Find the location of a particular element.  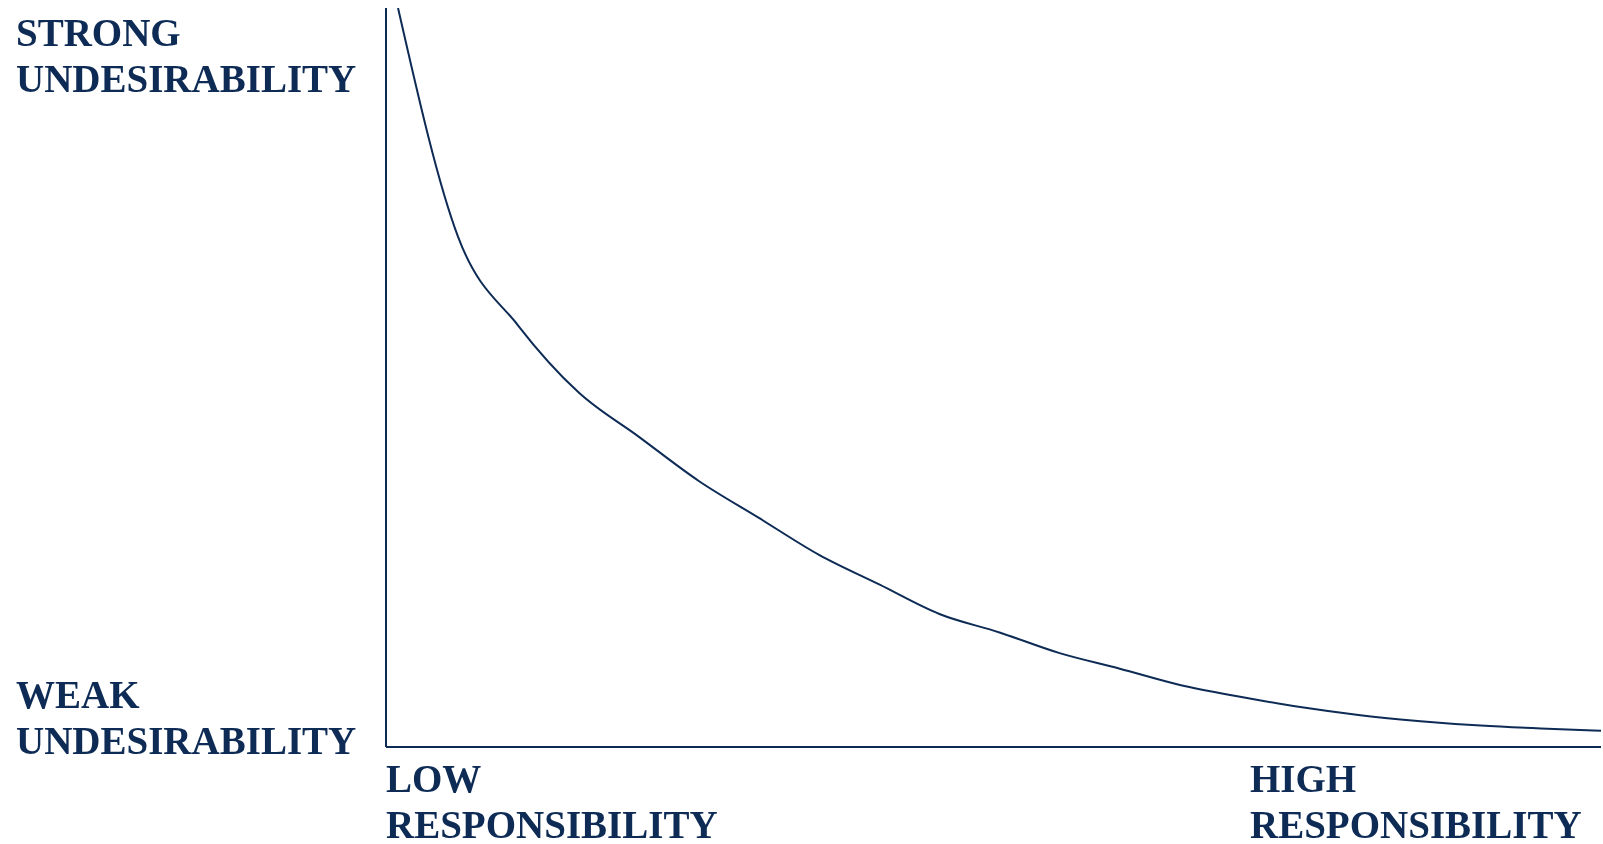

text: LOW RESPONSIBILITY is located at coordinates (552, 800).